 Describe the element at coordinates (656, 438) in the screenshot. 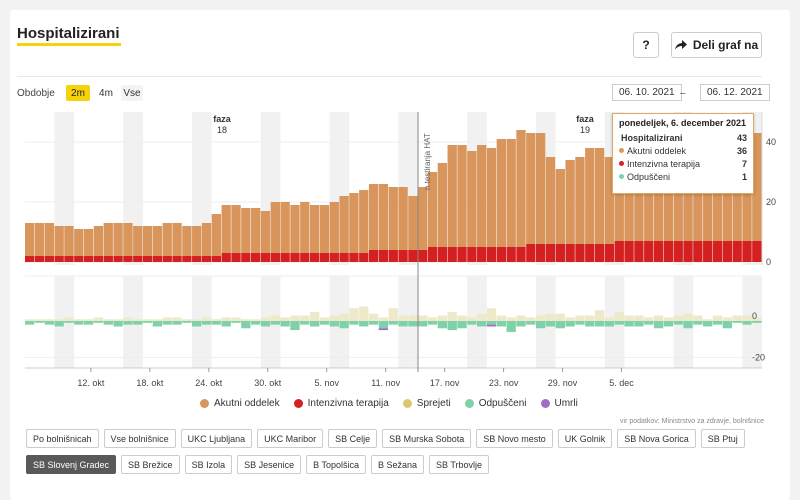

I see `hospital-button: SB Nova Gorica` at that location.